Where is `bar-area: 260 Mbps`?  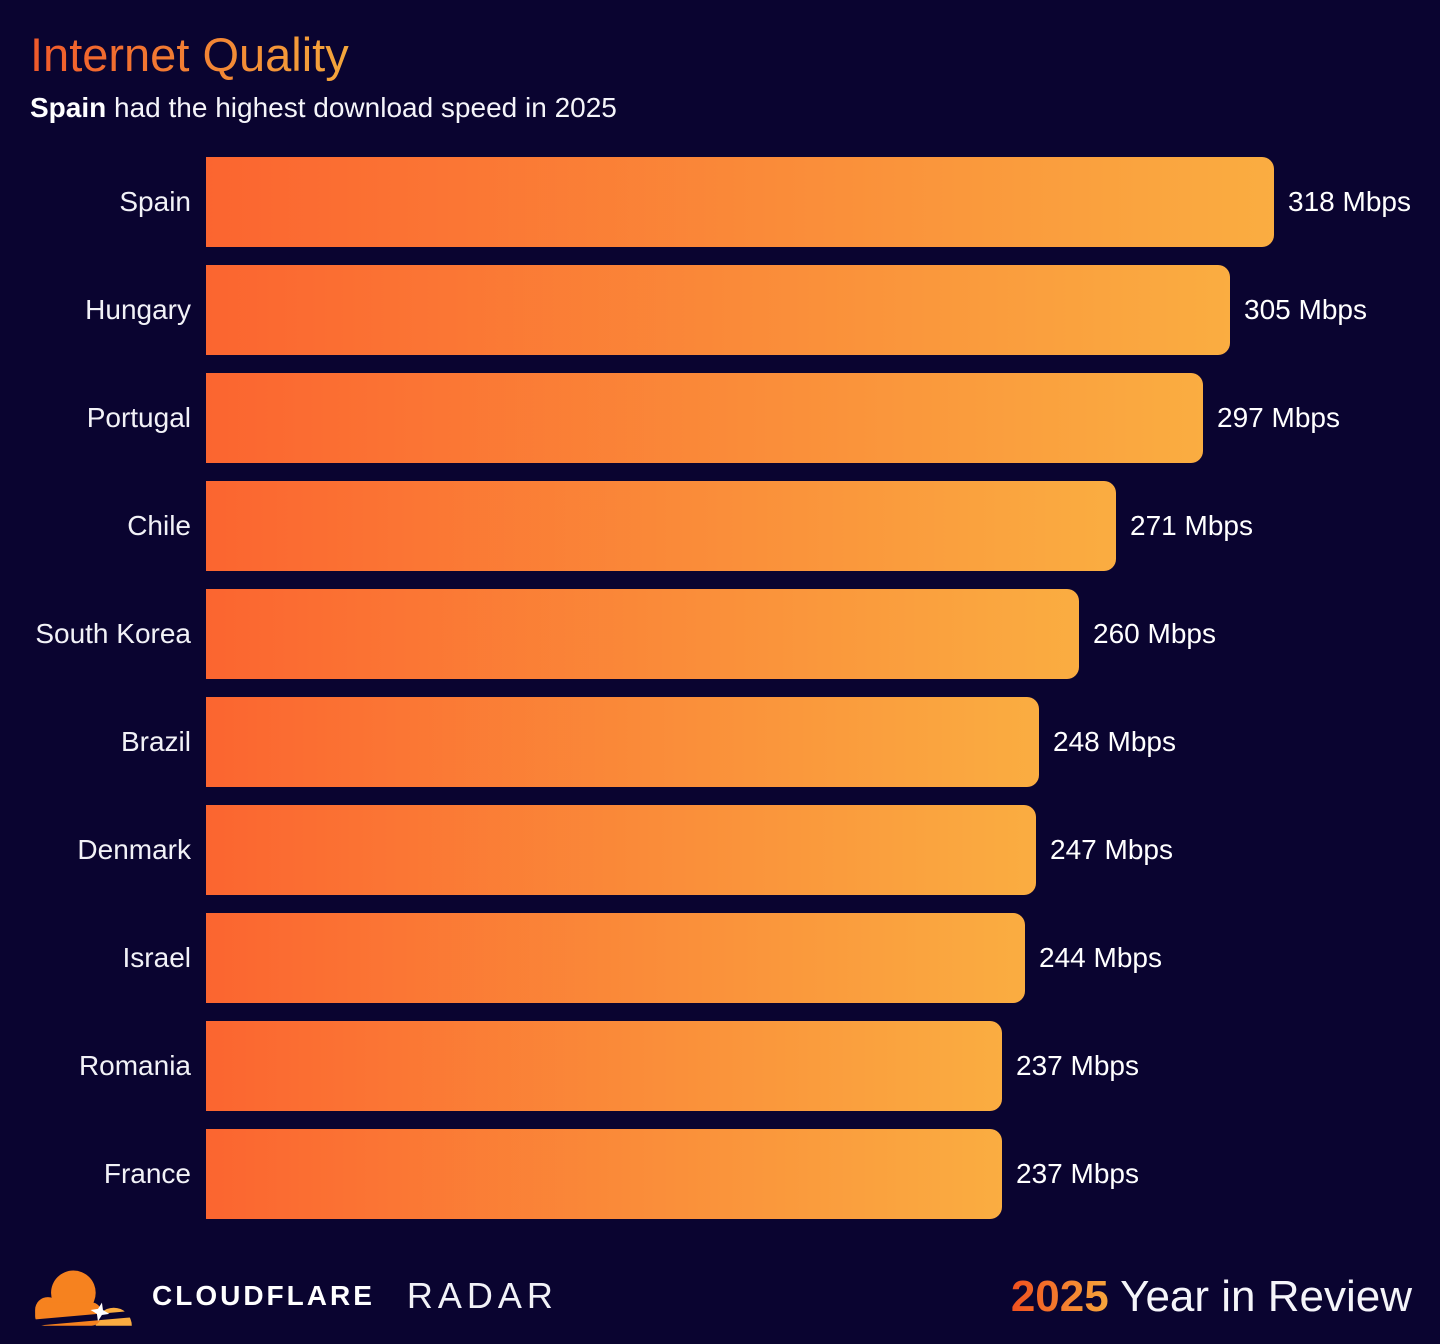
bar-area: 260 Mbps is located at coordinates (823, 634).